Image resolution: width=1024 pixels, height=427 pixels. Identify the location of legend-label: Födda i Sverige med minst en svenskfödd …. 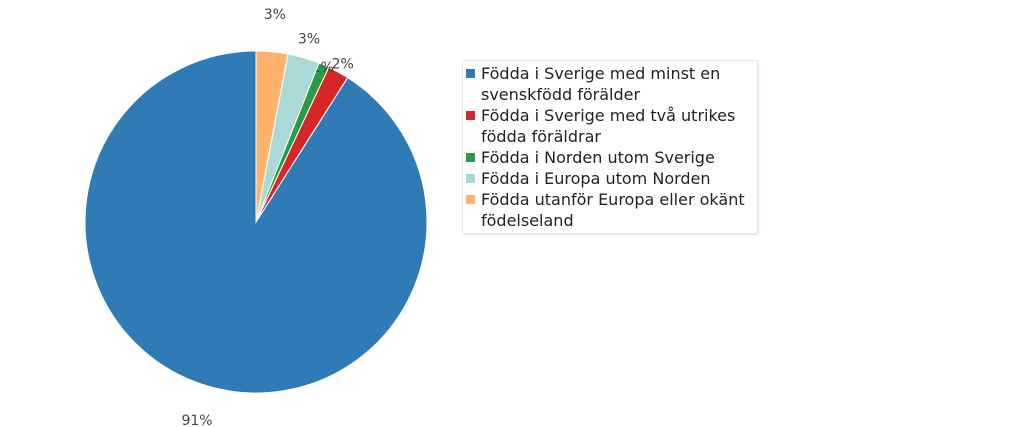
(601, 84).